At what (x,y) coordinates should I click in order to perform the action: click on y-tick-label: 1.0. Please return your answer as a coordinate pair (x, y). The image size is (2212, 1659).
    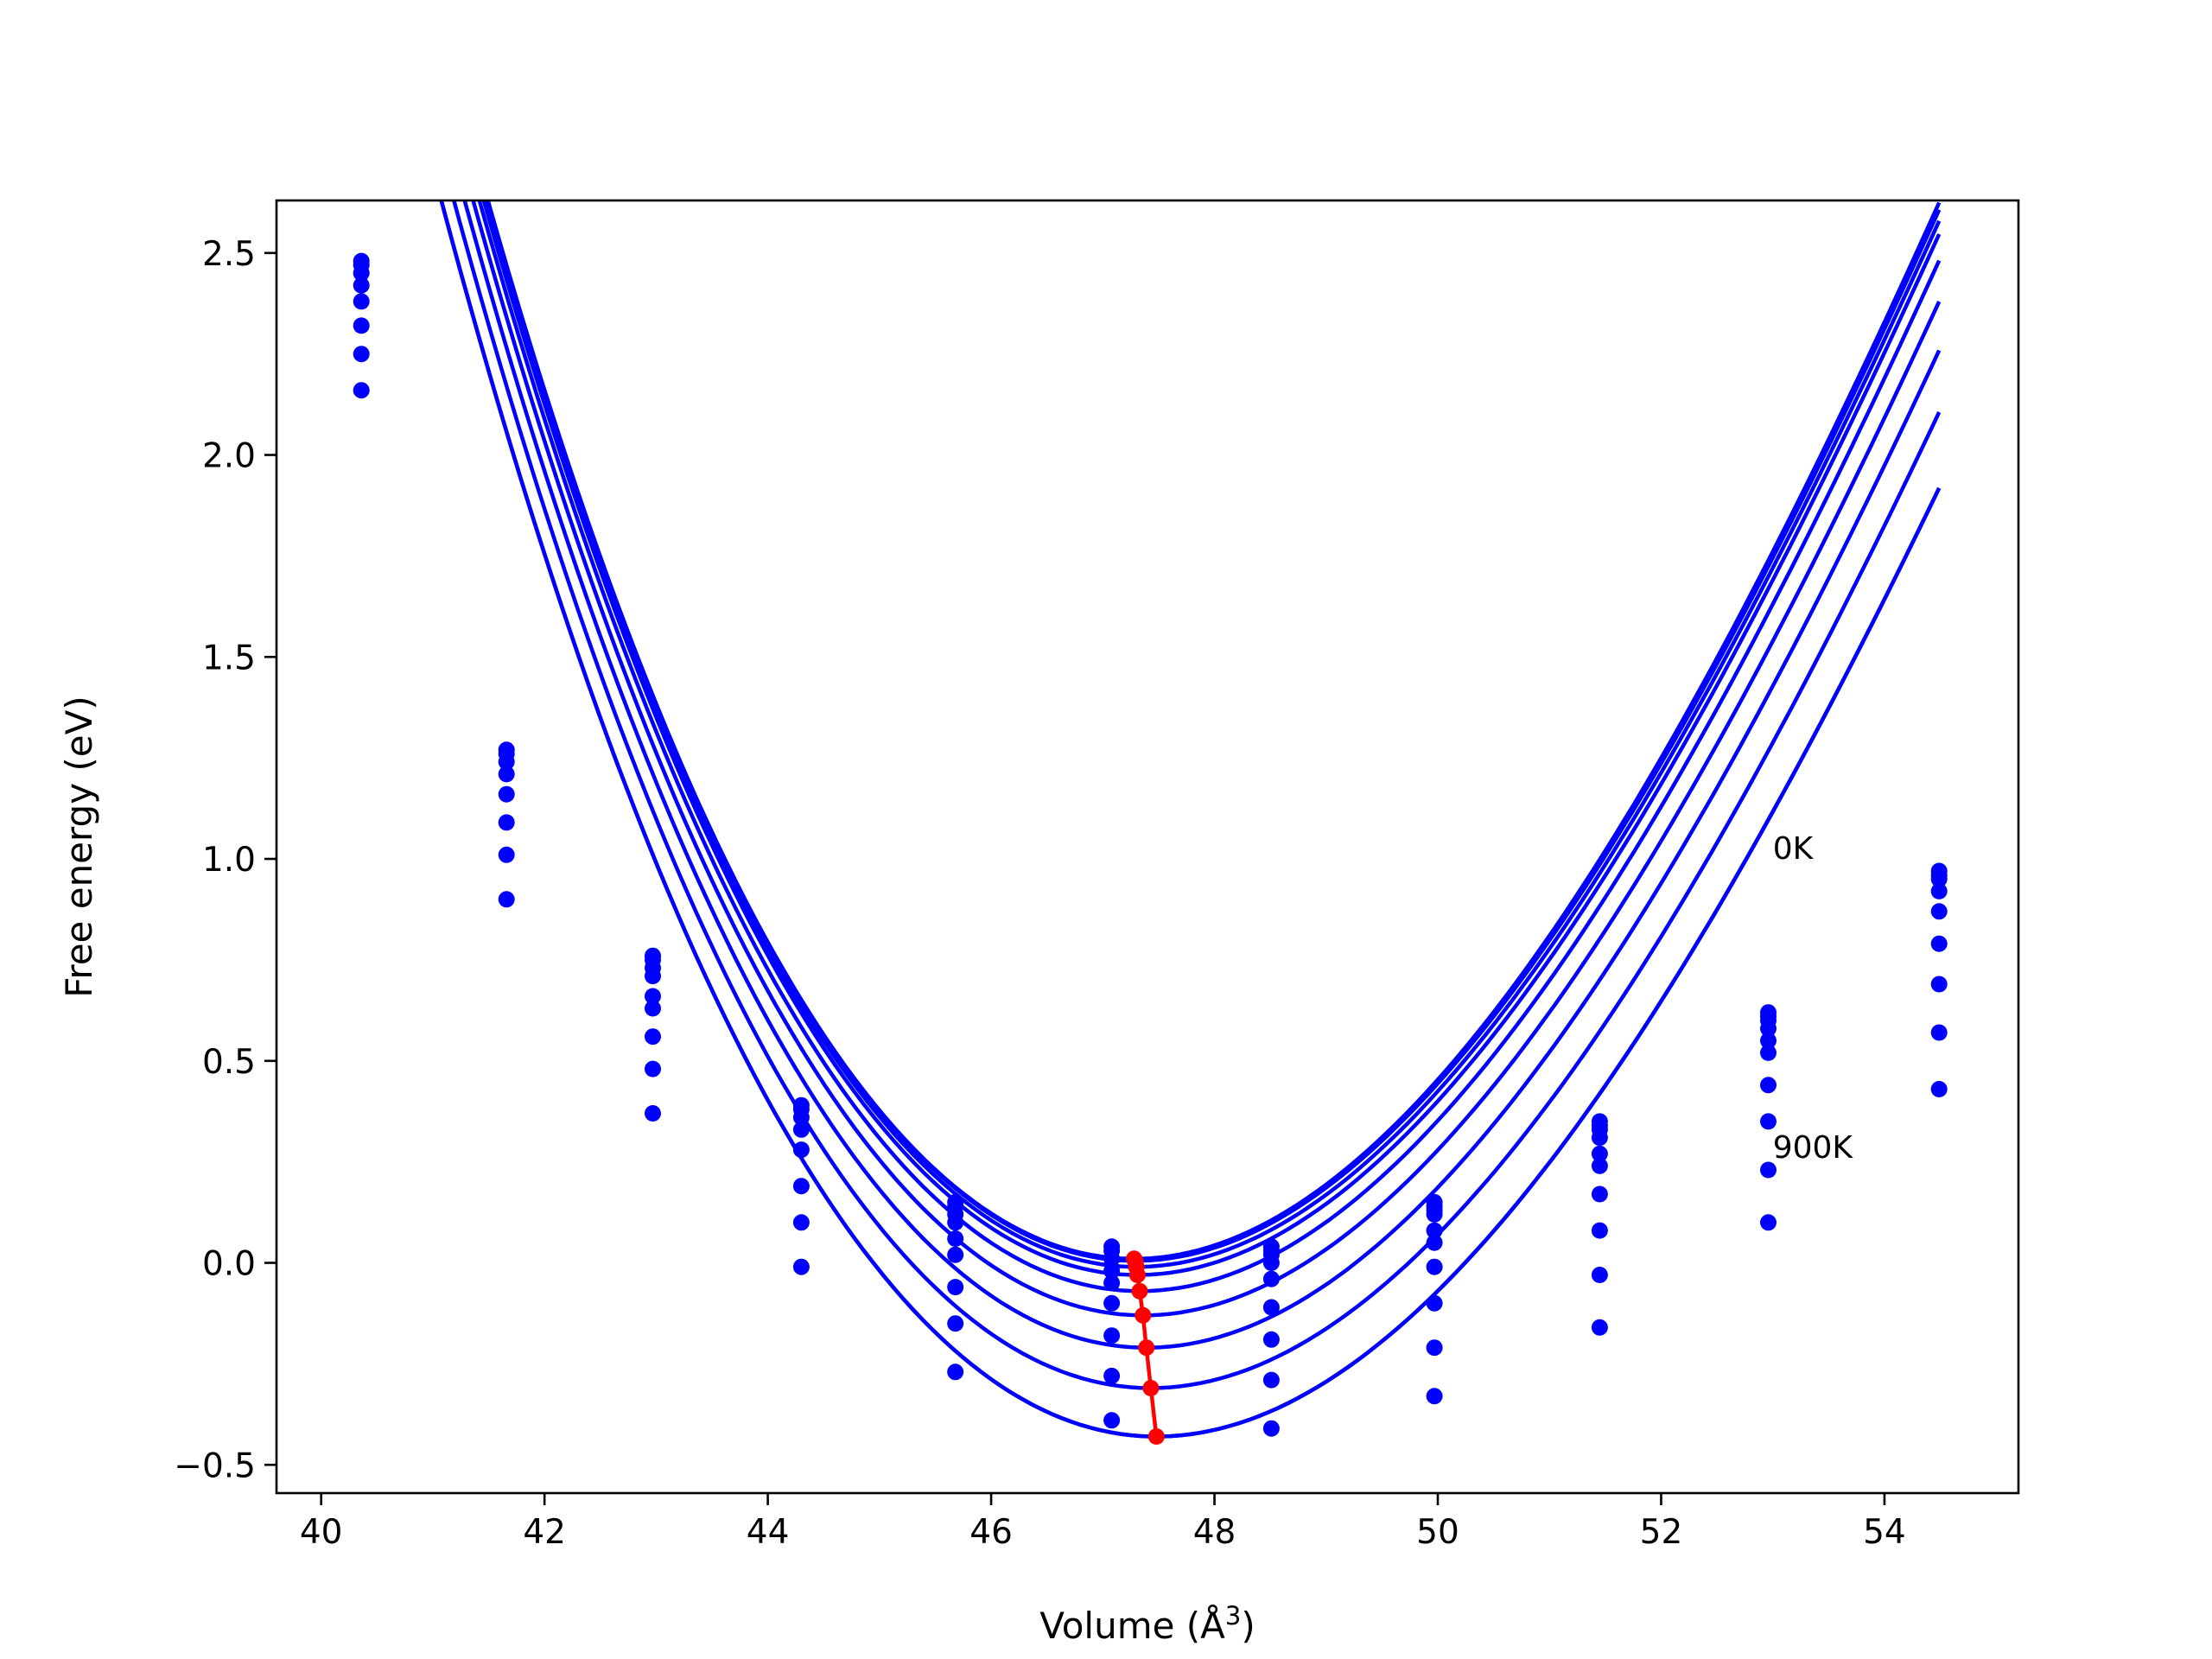
    Looking at the image, I should click on (229, 860).